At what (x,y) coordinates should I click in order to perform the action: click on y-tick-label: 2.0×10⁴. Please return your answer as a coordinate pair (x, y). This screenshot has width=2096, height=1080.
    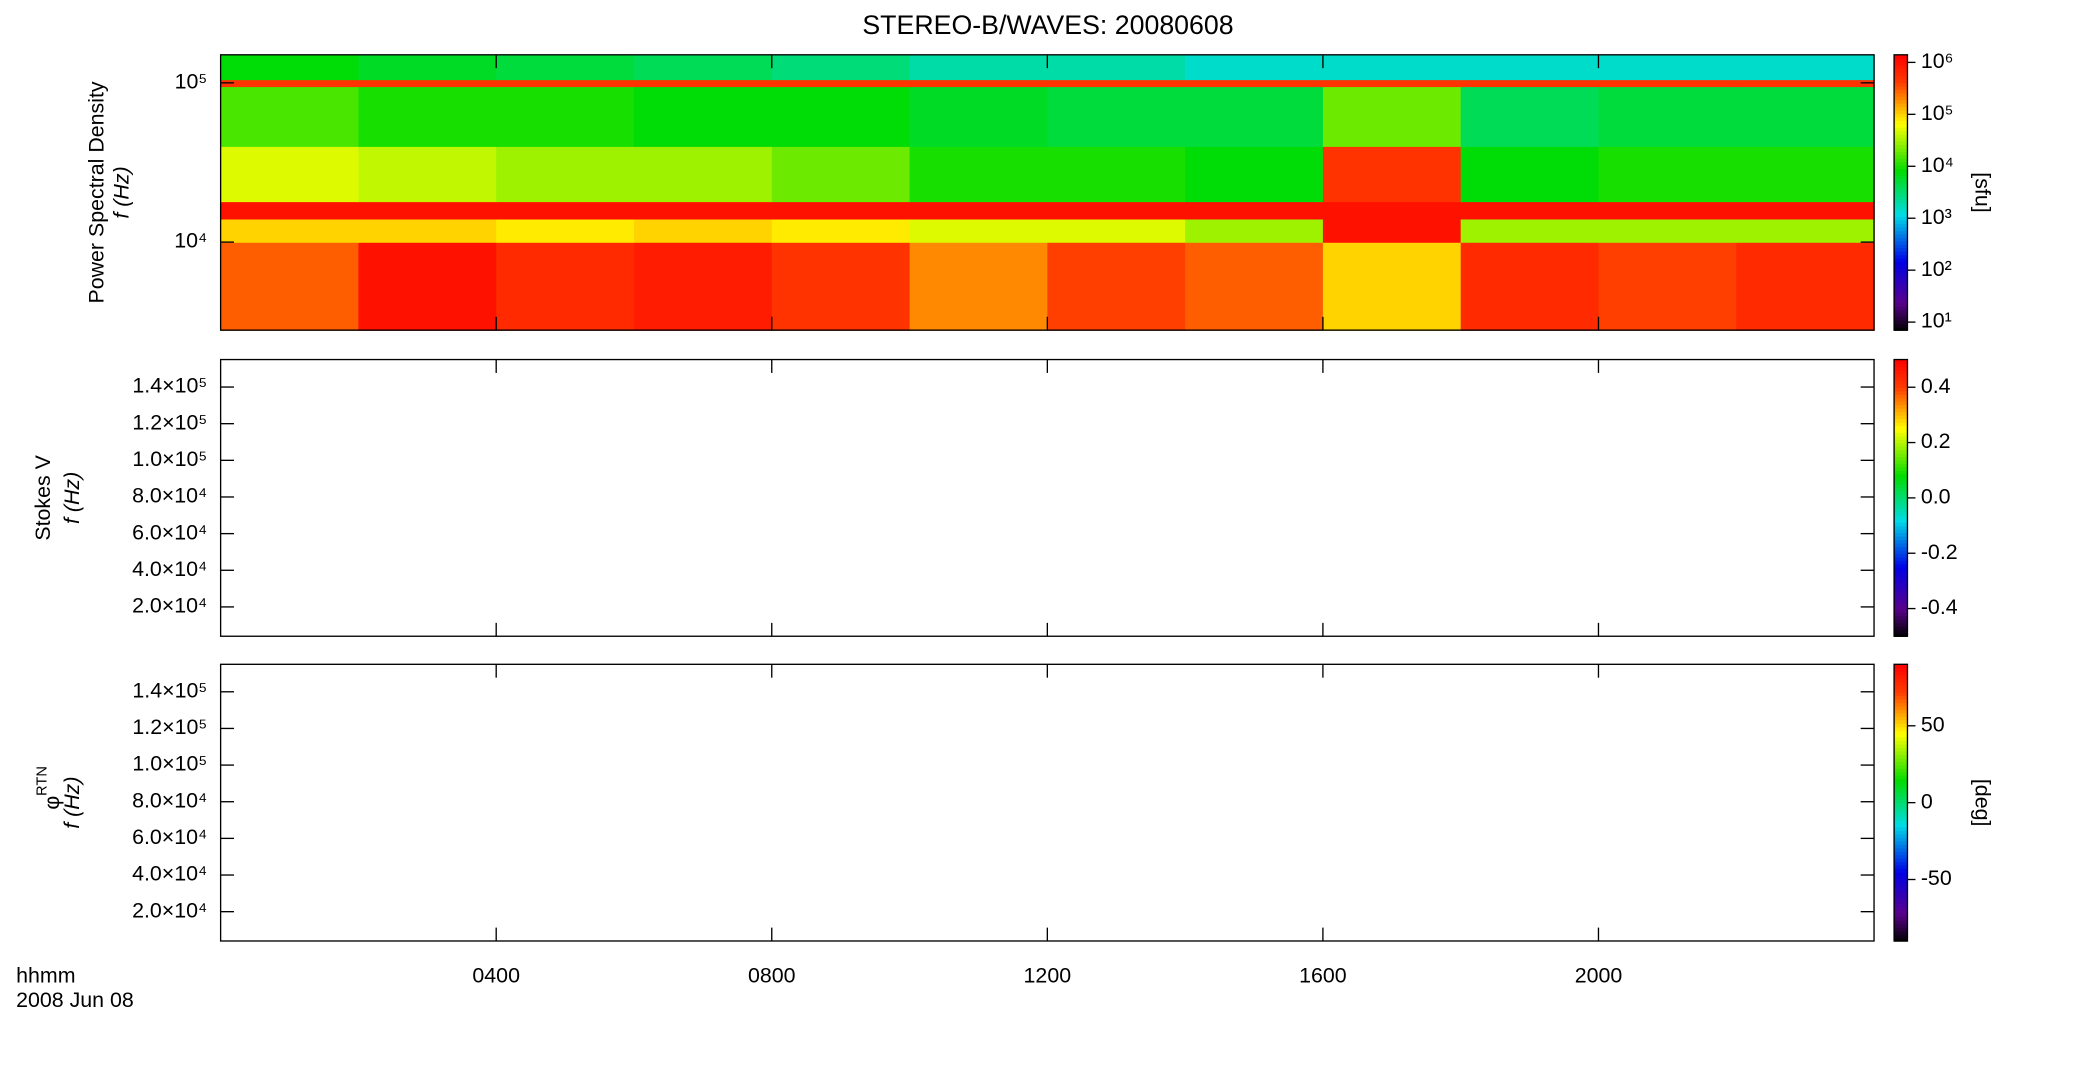
    Looking at the image, I should click on (169, 910).